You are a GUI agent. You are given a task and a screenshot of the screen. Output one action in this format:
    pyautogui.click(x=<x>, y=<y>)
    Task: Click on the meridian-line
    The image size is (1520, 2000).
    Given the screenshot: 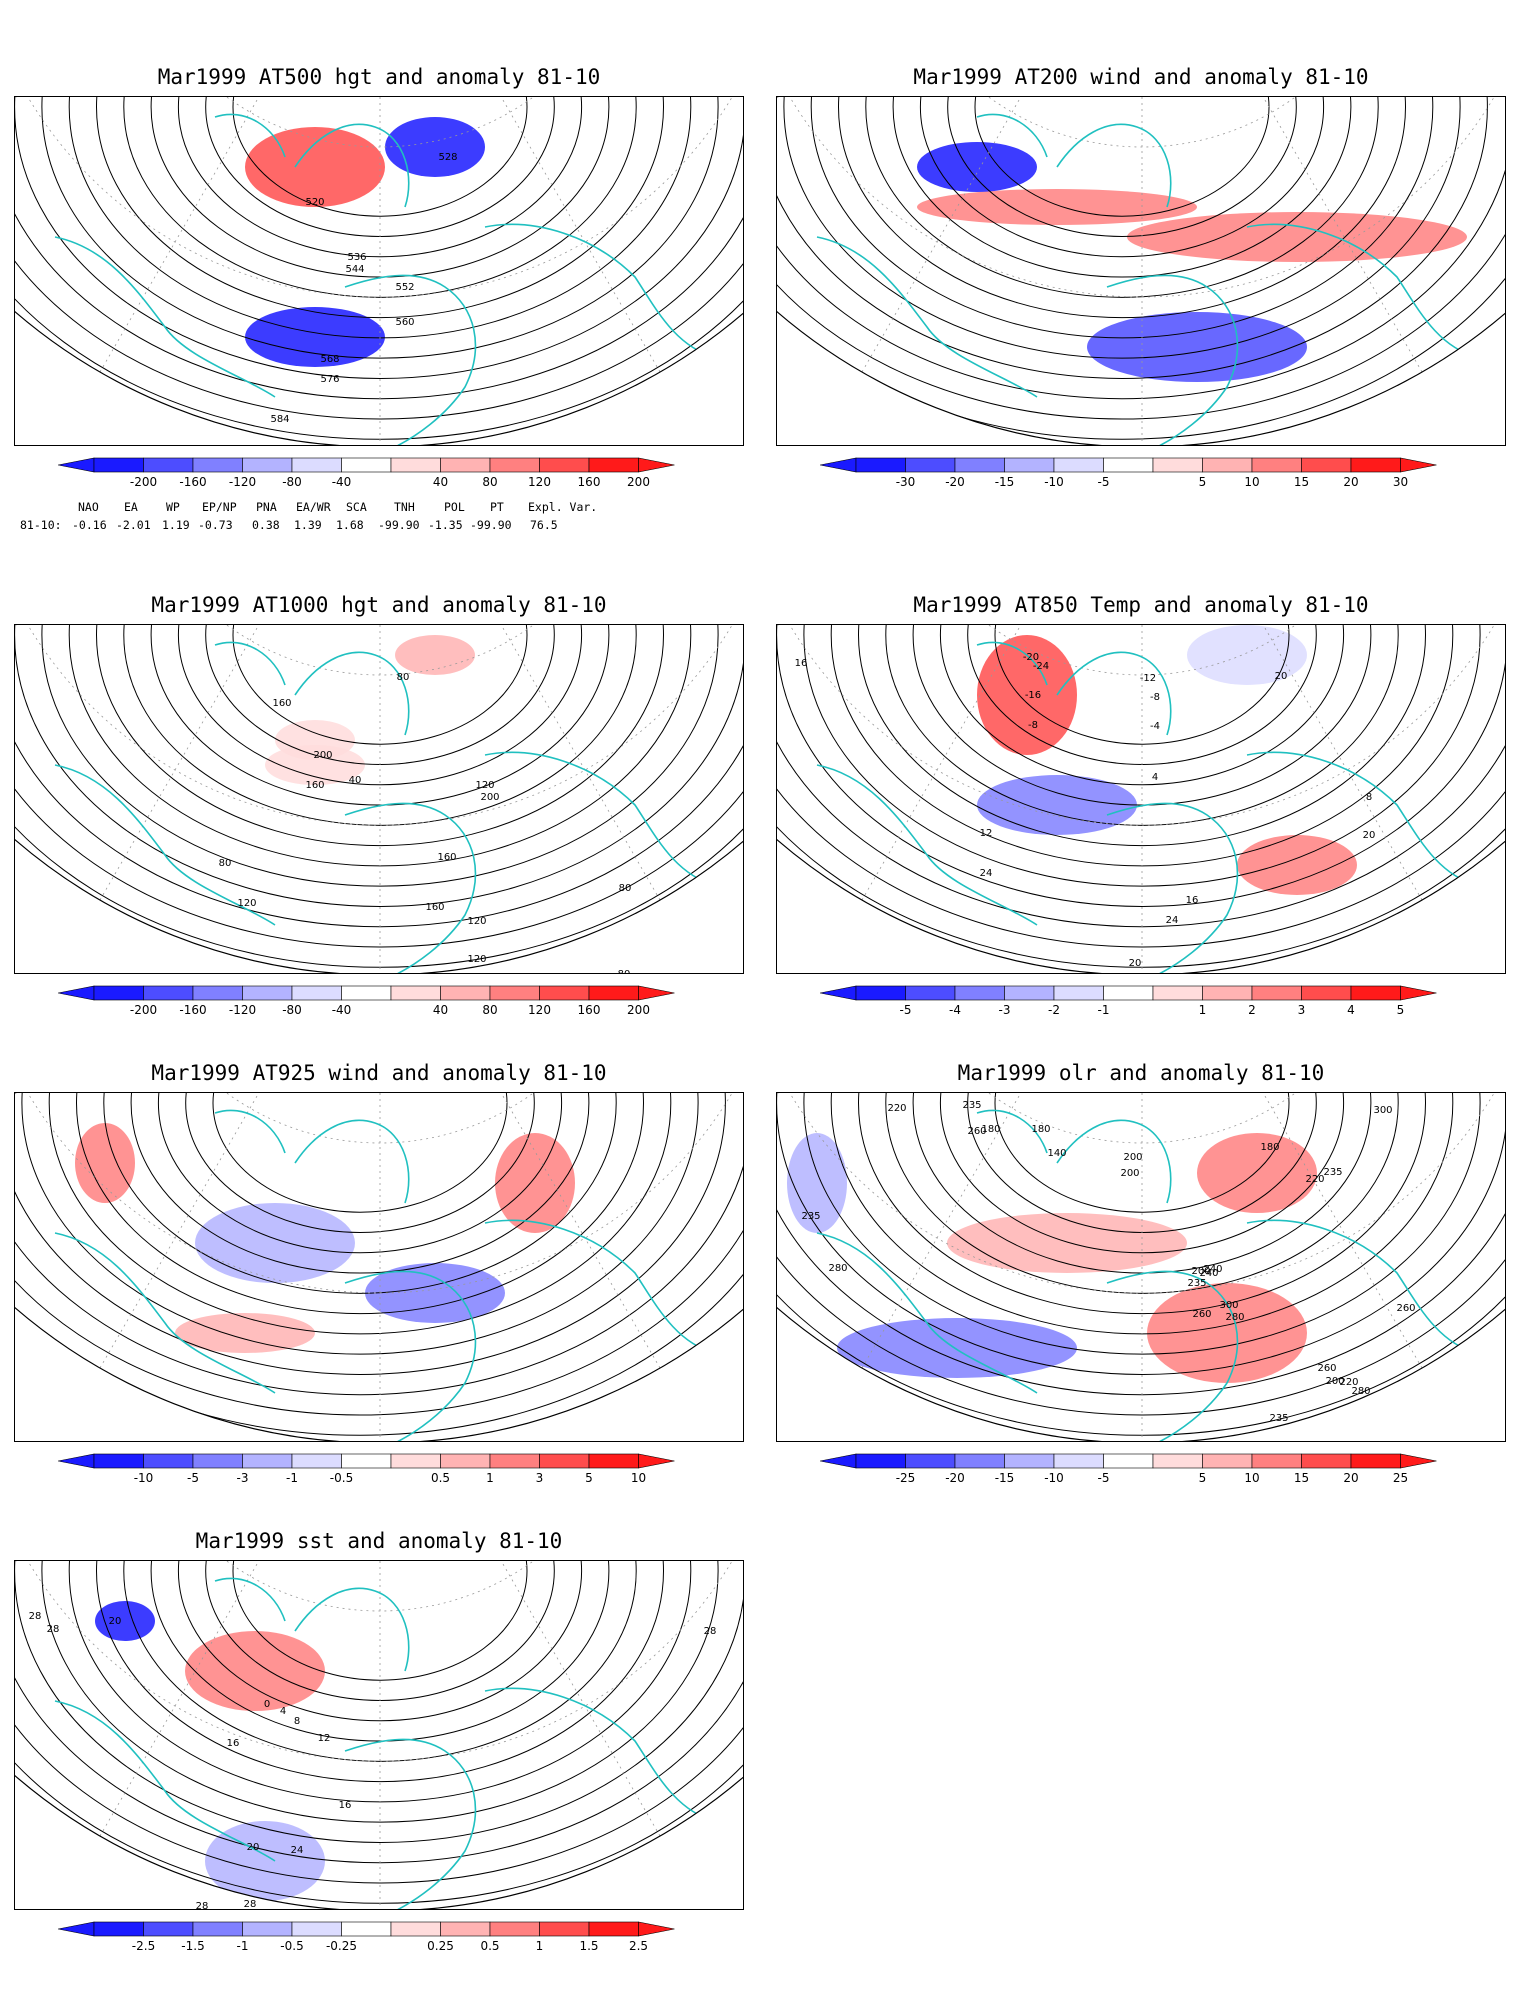 What is the action you would take?
    pyautogui.click(x=520, y=1699)
    